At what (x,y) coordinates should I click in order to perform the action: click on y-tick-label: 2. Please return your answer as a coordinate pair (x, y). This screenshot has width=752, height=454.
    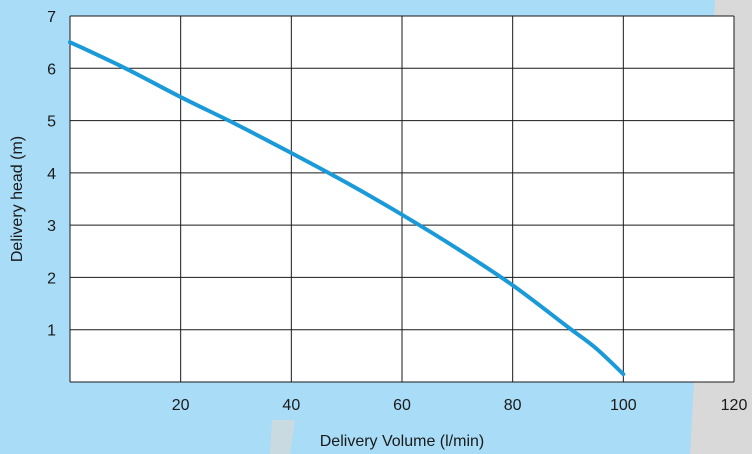
    Looking at the image, I should click on (51, 278).